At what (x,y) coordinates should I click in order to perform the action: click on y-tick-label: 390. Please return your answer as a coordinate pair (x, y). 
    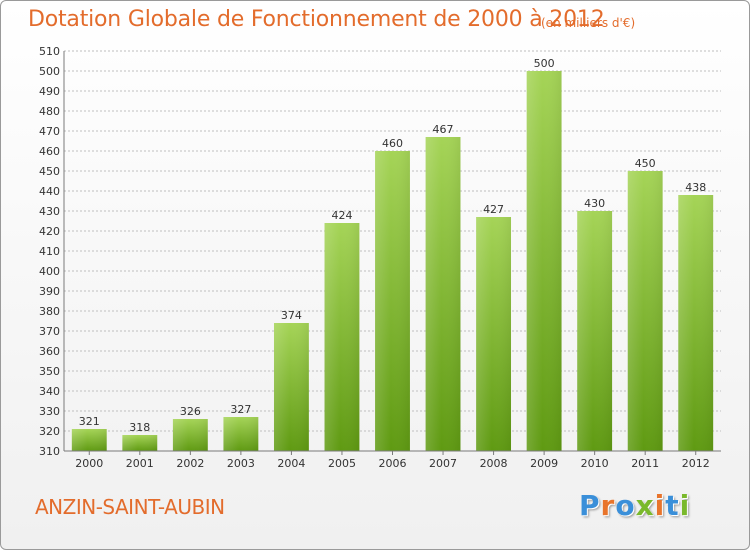
    Looking at the image, I should click on (49, 291).